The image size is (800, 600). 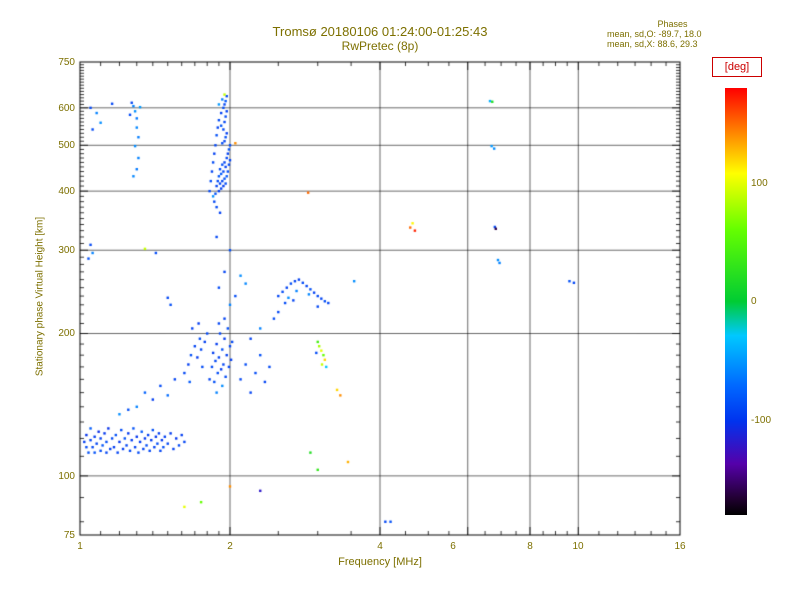 What do you see at coordinates (453, 546) in the screenshot?
I see `x-tick-label: 6` at bounding box center [453, 546].